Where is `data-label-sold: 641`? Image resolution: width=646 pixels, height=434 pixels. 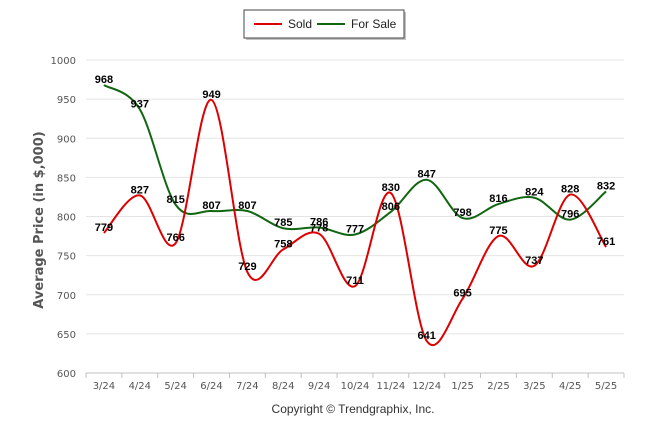
data-label-sold: 641 is located at coordinates (427, 336).